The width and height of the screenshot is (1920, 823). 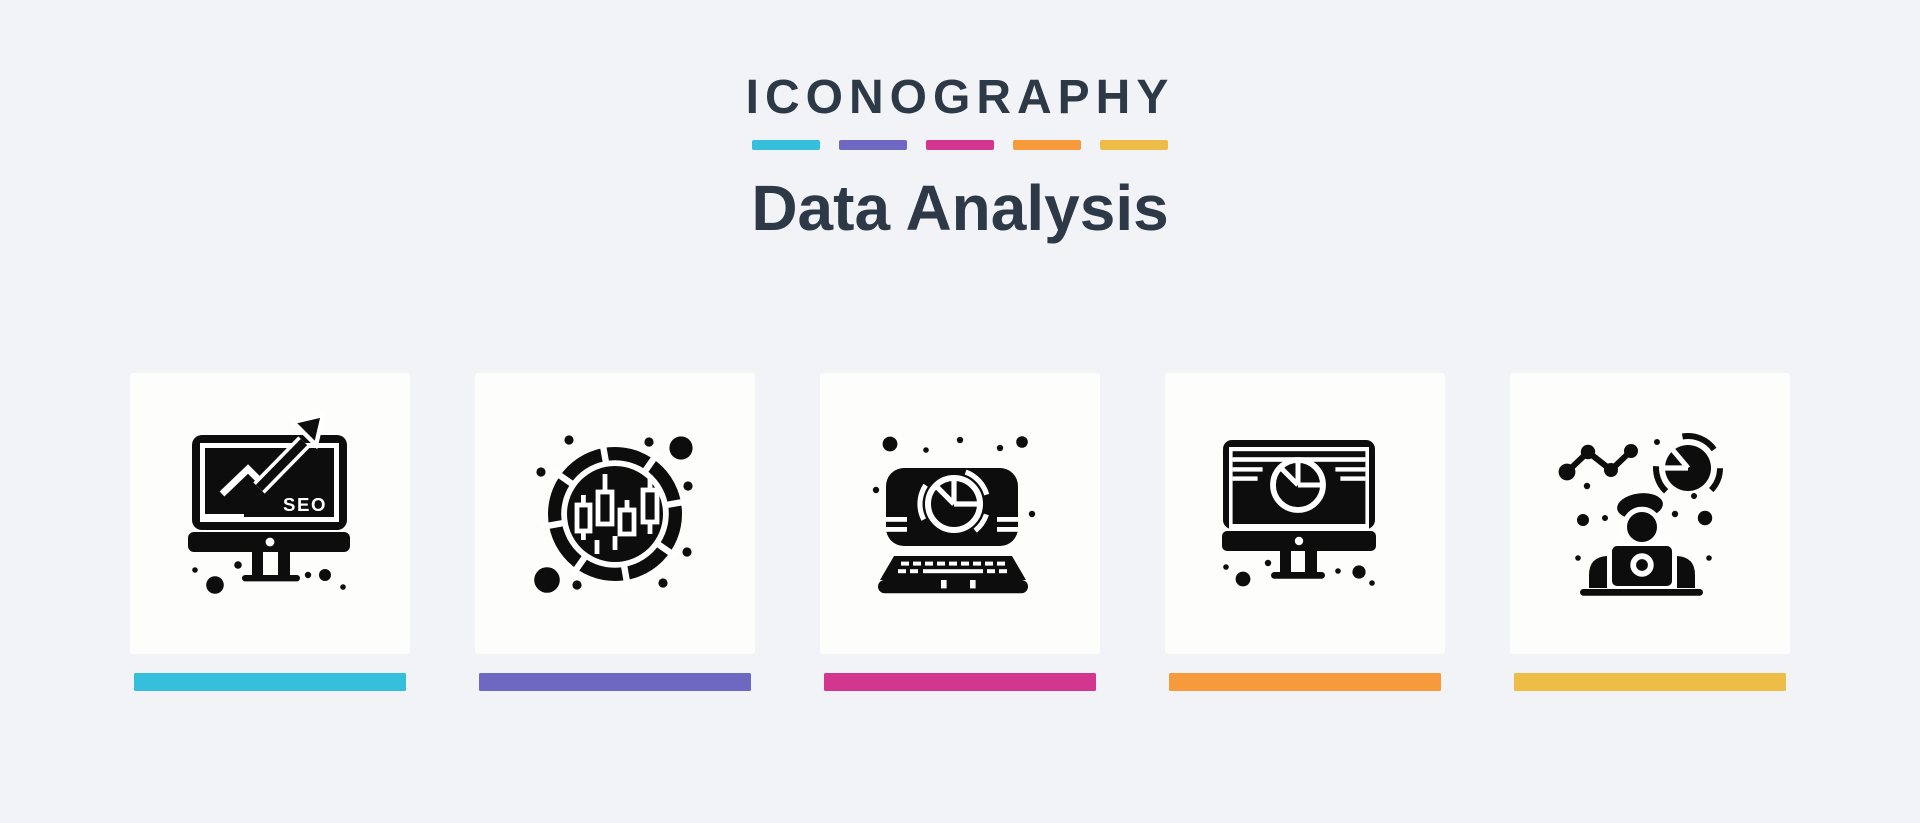 I want to click on candlesticks, so click(x=617, y=513).